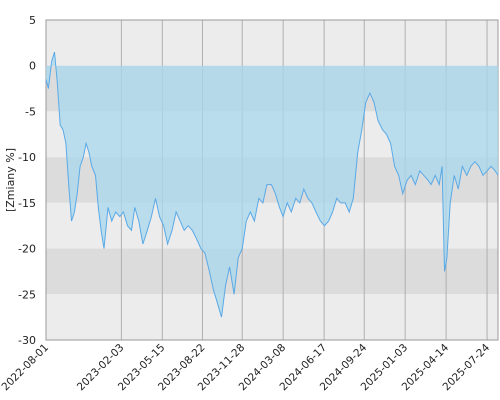 The image size is (500, 400). What do you see at coordinates (30, 111) in the screenshot?
I see `y-tick-label: -5` at bounding box center [30, 111].